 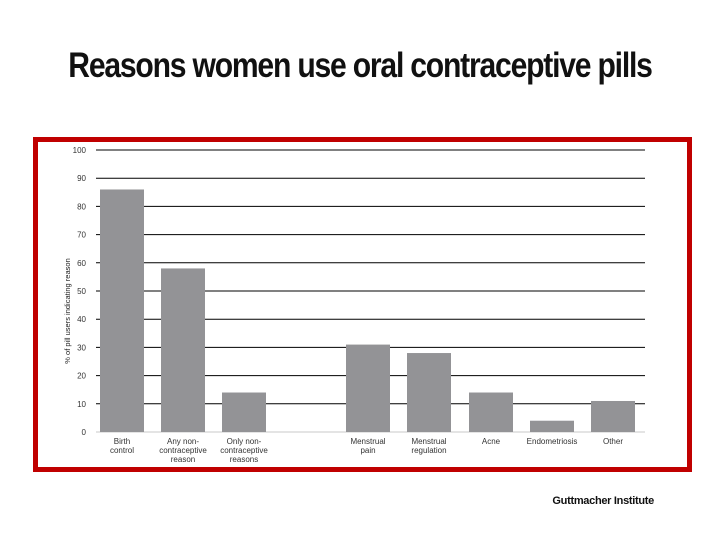 What do you see at coordinates (81, 178) in the screenshot?
I see `y-tick-label: 90` at bounding box center [81, 178].